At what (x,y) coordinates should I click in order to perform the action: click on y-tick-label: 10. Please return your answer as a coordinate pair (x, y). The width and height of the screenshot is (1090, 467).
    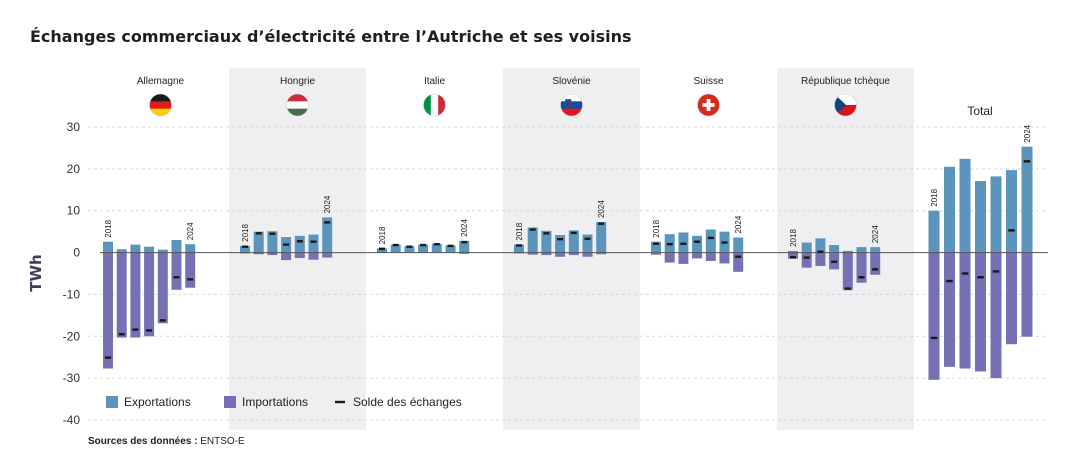
    Looking at the image, I should click on (74, 211).